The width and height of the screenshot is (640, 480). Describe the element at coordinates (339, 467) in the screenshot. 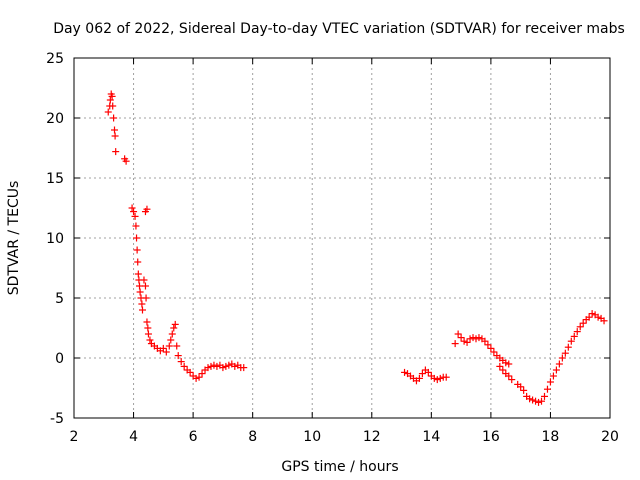

I see `x-axis-label: GPS time / hours` at that location.